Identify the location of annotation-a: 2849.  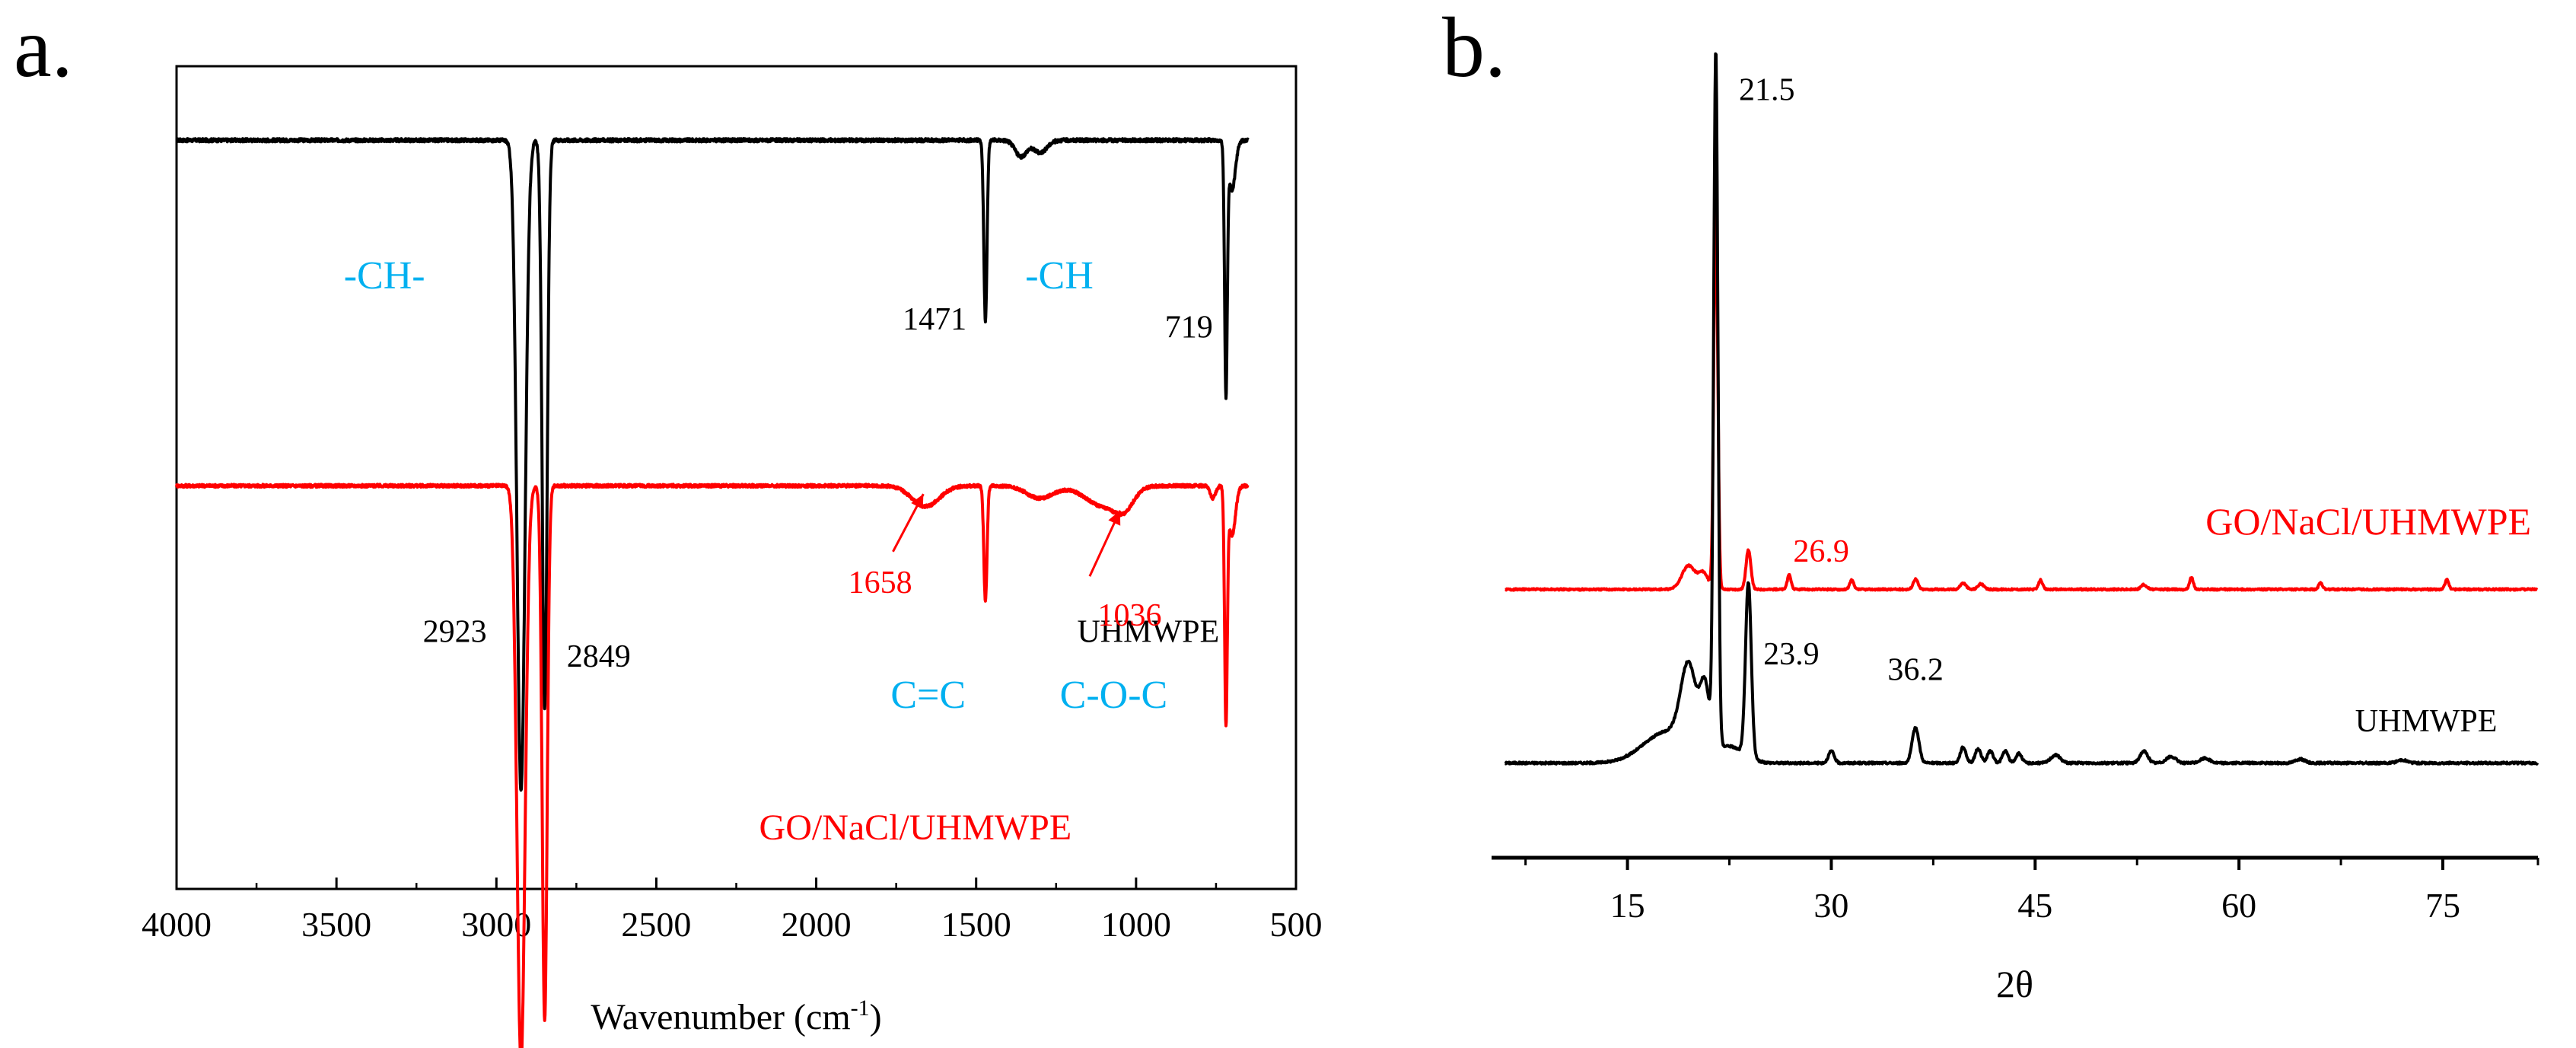
(599, 656).